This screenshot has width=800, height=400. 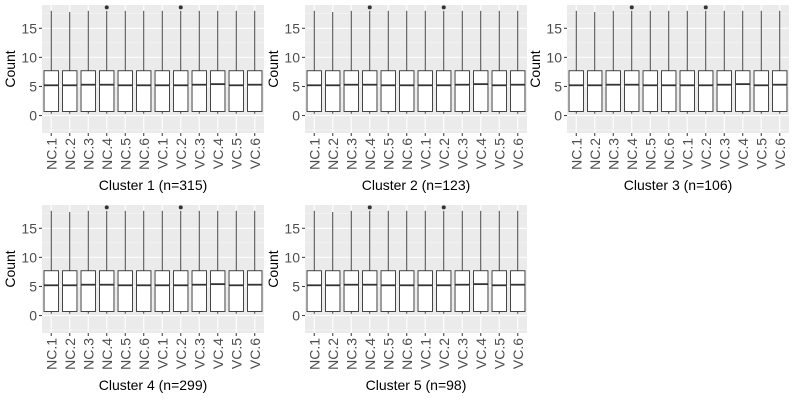 What do you see at coordinates (292, 28) in the screenshot?
I see `y-tick-label: 15` at bounding box center [292, 28].